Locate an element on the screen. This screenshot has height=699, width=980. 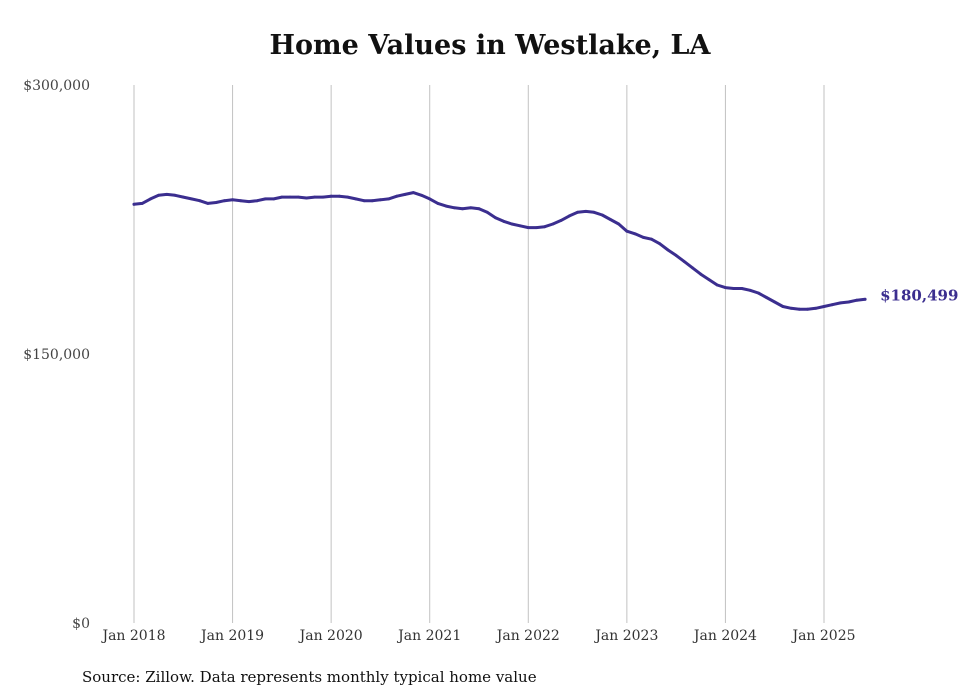
series-layer is located at coordinates (499, 251).